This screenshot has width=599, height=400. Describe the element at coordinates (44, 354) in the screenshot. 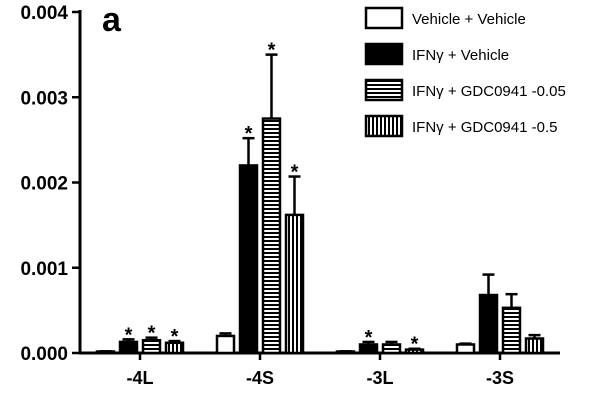

I see `y-tick-label: 0.000` at that location.